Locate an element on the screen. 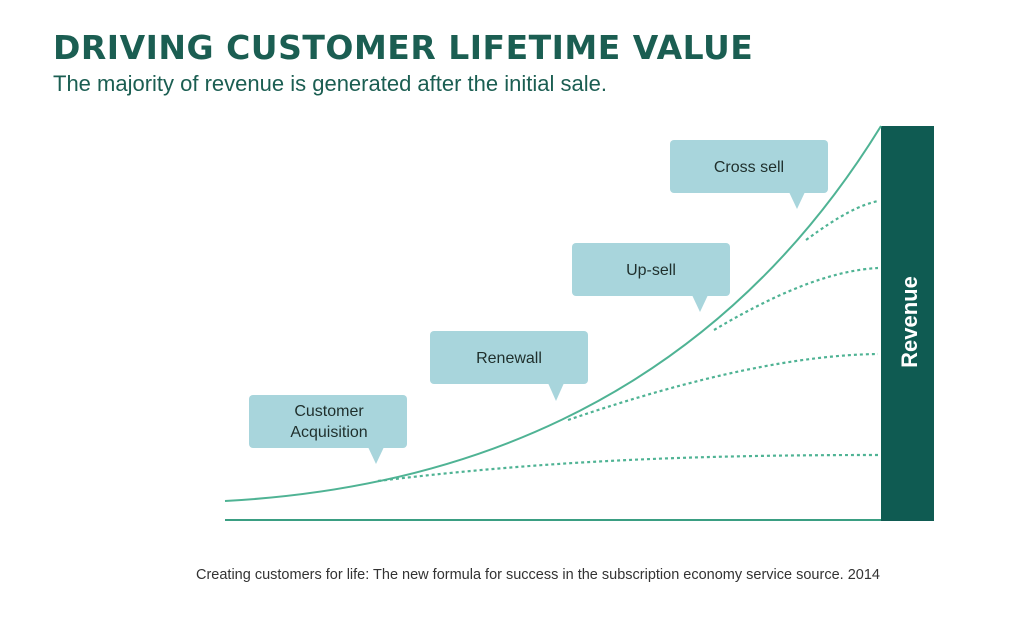 The height and width of the screenshot is (625, 1024). callout-customer-acquisition: Customer Acquisition is located at coordinates (328, 429).